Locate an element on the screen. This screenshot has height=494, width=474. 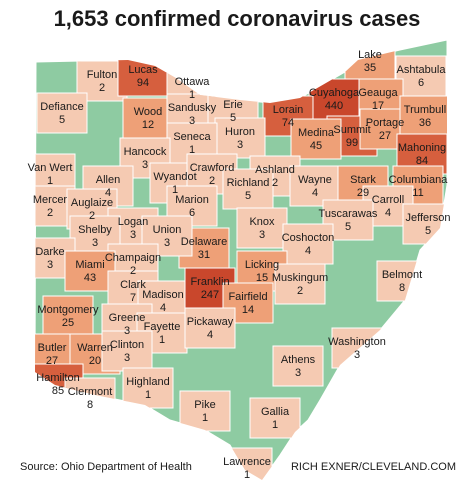
county-name: Champaign is located at coordinates (133, 258).